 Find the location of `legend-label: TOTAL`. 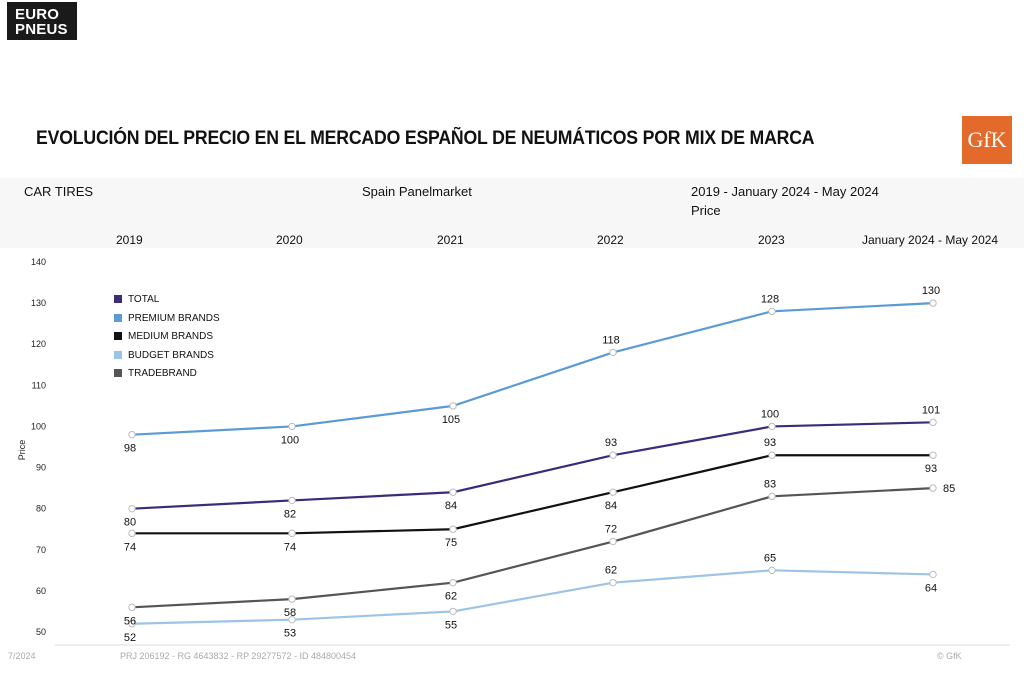

legend-label: TOTAL is located at coordinates (144, 299).